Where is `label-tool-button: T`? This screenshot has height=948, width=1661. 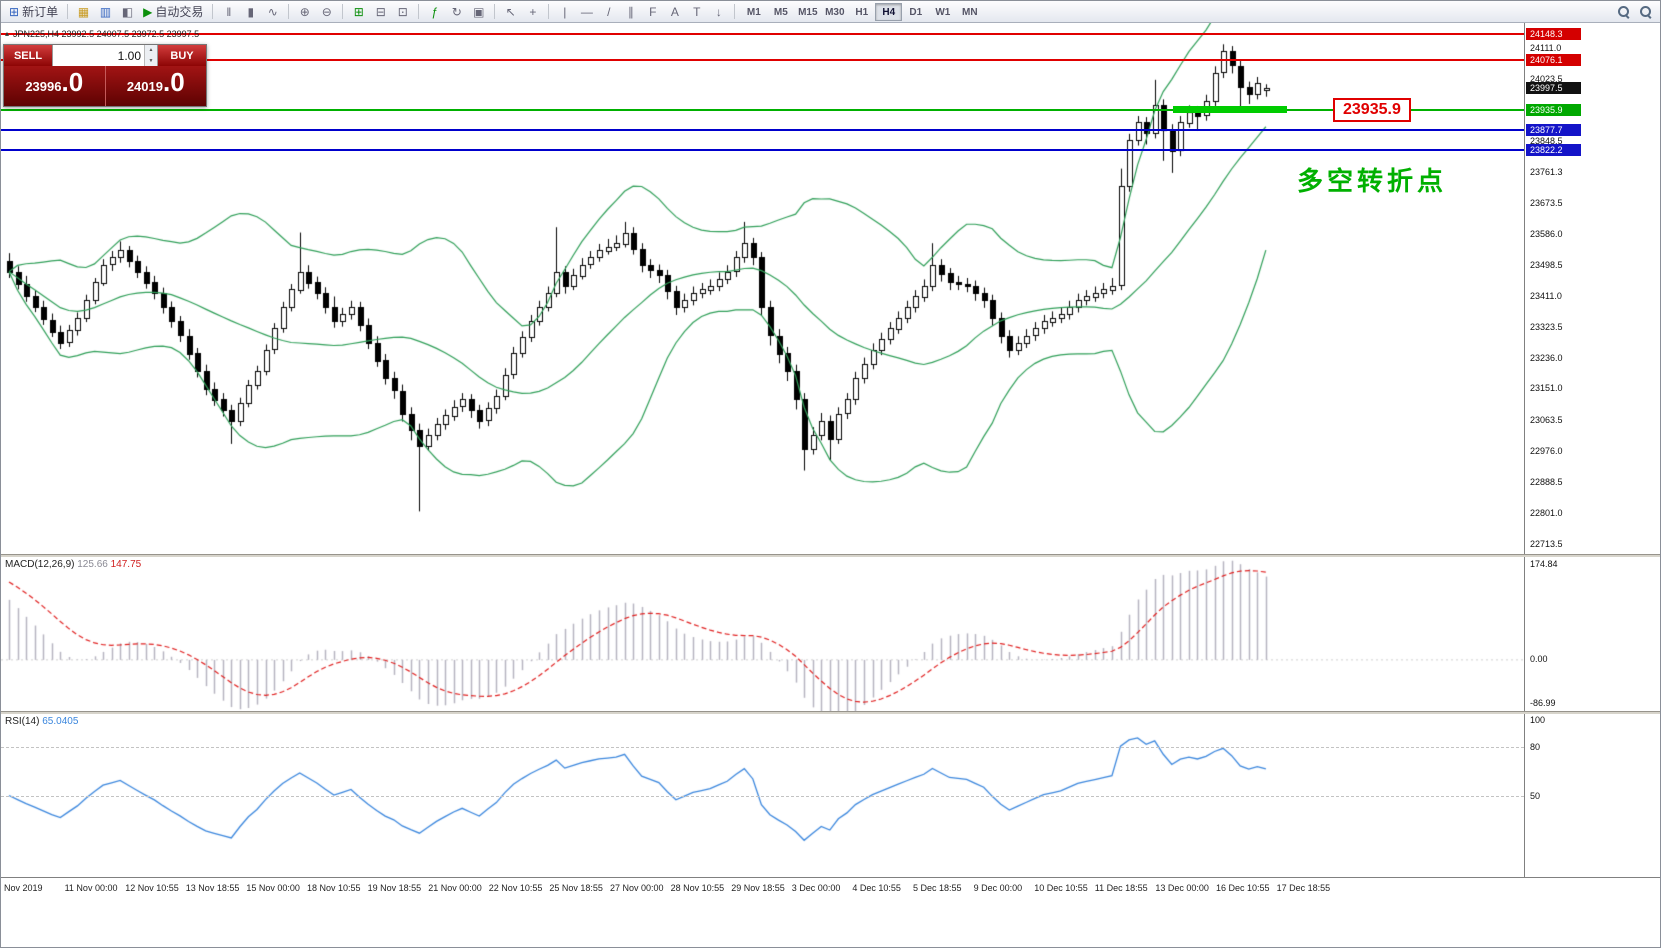
label-tool-button: T is located at coordinates (696, 12).